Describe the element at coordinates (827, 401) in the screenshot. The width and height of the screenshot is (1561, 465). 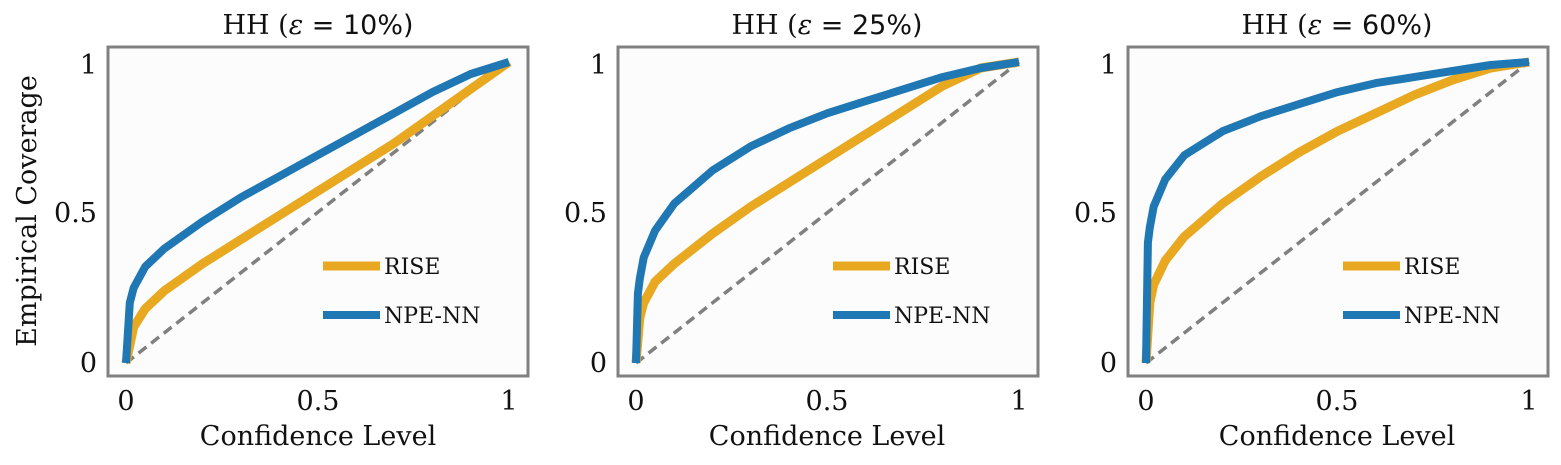
I see `panel-2-xtick-0.5: 0.5` at that location.